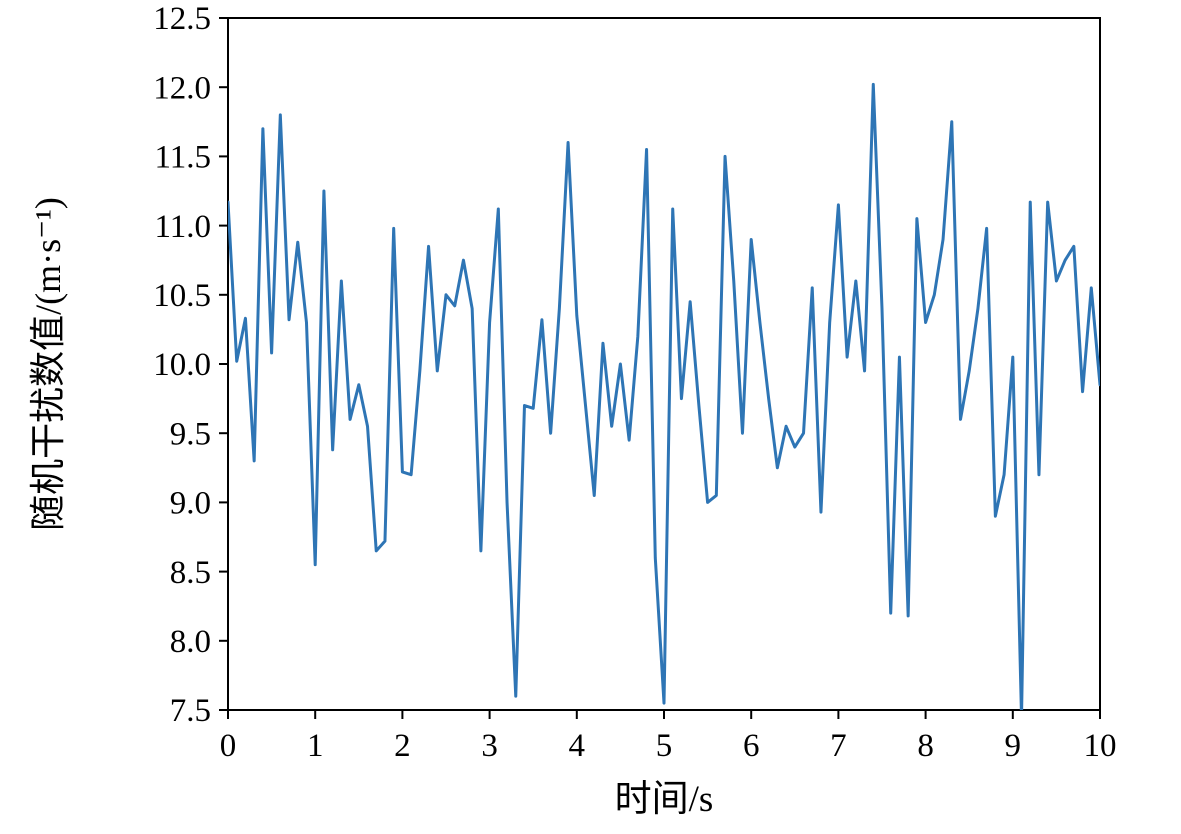 The image size is (1181, 834). What do you see at coordinates (182, 88) in the screenshot?
I see `y-tick-label: 12.0` at bounding box center [182, 88].